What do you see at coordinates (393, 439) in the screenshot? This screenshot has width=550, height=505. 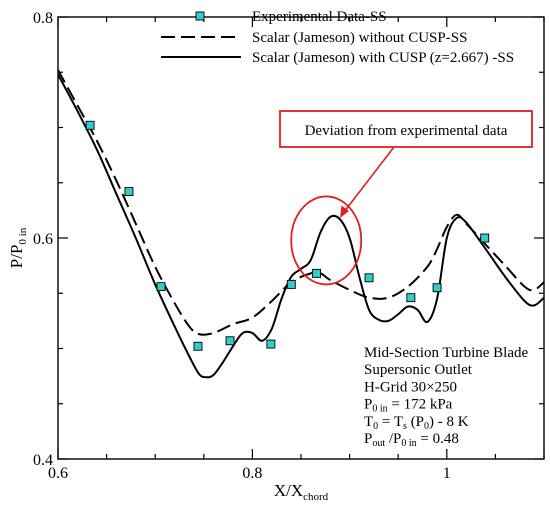 I see `info-text: /P` at bounding box center [393, 439].